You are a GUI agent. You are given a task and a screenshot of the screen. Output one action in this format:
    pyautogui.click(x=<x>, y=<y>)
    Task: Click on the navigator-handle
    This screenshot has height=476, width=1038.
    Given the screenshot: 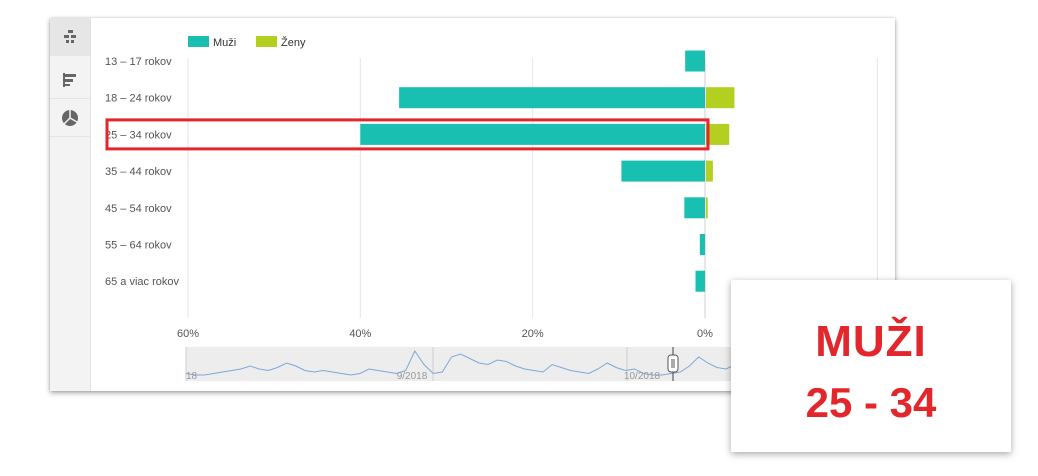 What is the action you would take?
    pyautogui.click(x=673, y=363)
    